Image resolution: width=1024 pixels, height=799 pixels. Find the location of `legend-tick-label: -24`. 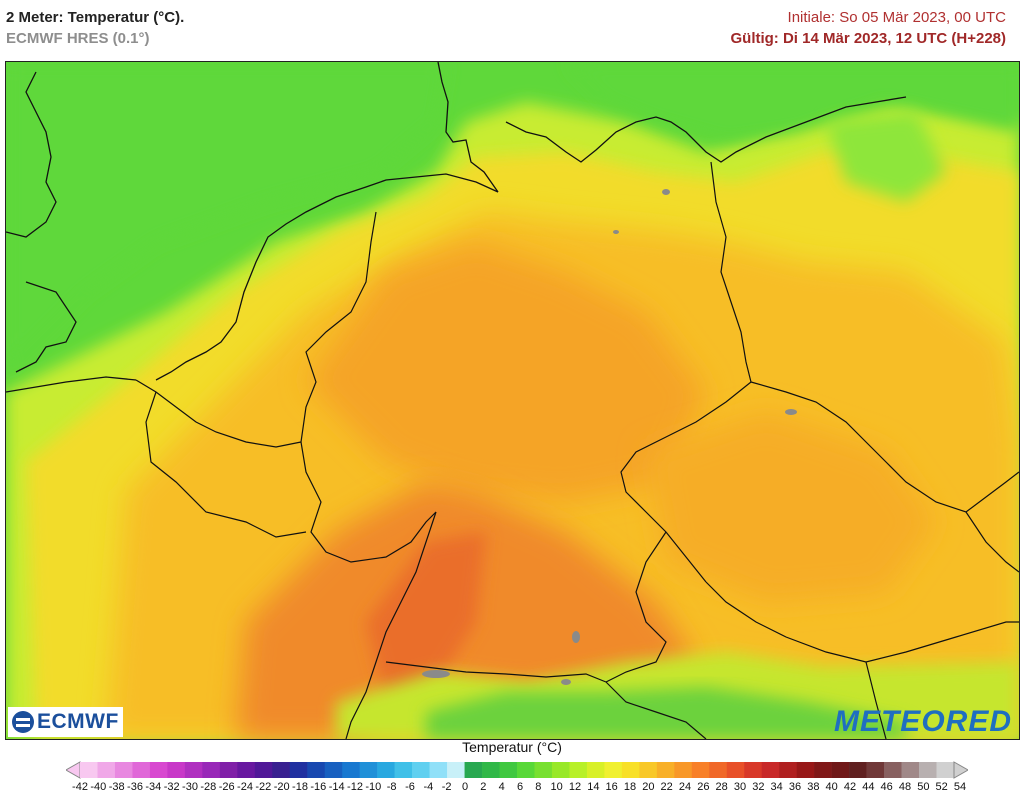

legend-tick-label: -24 is located at coordinates (245, 787).